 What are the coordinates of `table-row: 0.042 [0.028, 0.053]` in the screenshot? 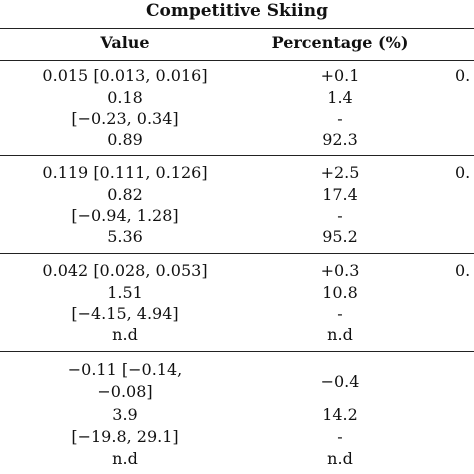 It's located at (125, 270).